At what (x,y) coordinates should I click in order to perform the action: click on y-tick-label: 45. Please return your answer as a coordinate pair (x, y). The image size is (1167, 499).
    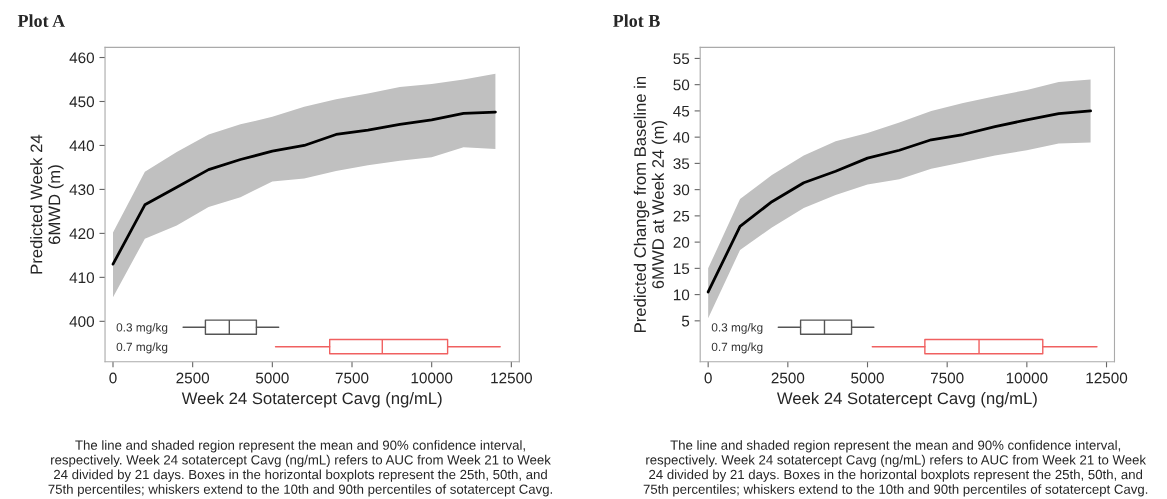
    Looking at the image, I should click on (681, 111).